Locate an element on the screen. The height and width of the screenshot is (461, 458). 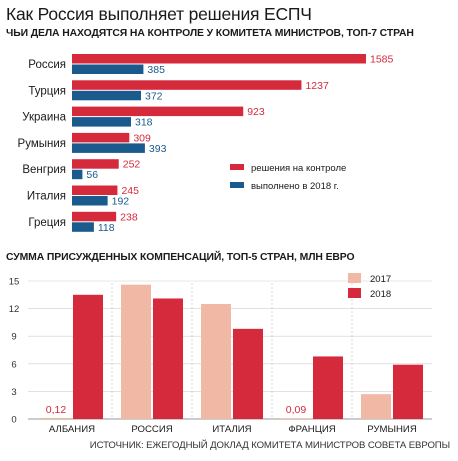
x-category-label: ФРАНЦИЯ is located at coordinates (311, 429).